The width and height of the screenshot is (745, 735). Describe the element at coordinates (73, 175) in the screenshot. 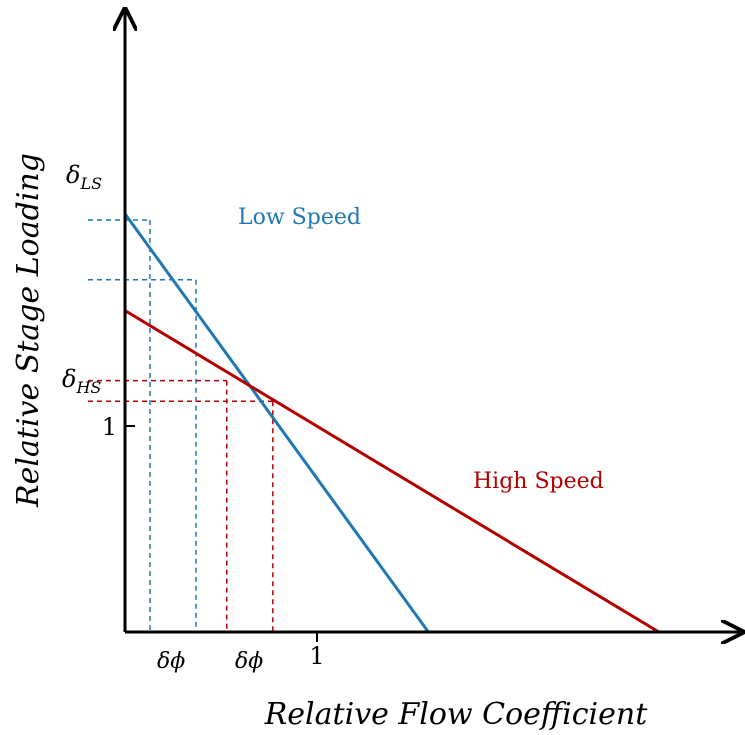

I see `delta-ls-symbol: δ` at that location.